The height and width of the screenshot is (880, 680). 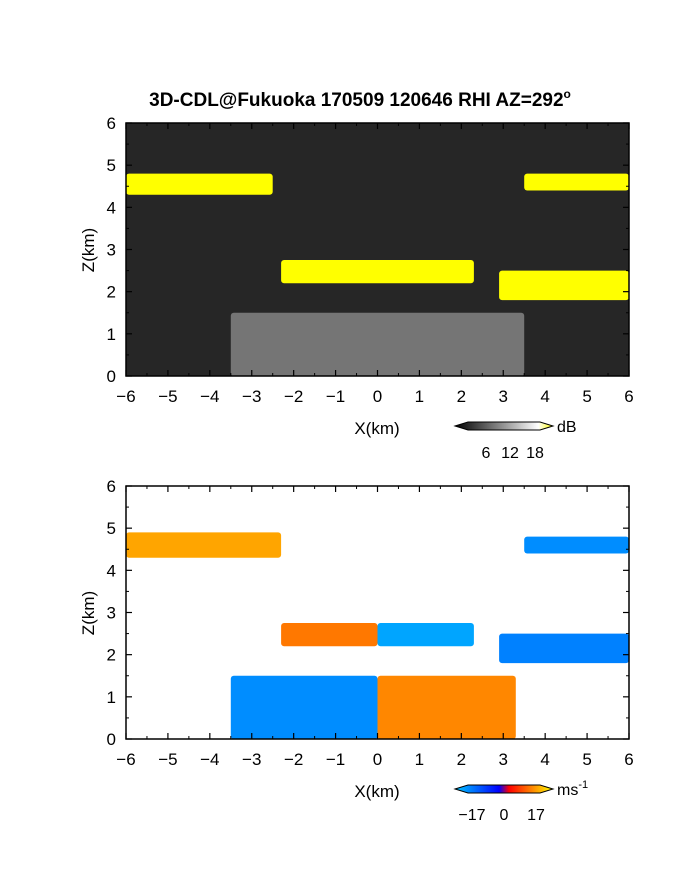 What do you see at coordinates (515, 440) in the screenshot?
I see `top-colorbar: dB 6 12 18` at bounding box center [515, 440].